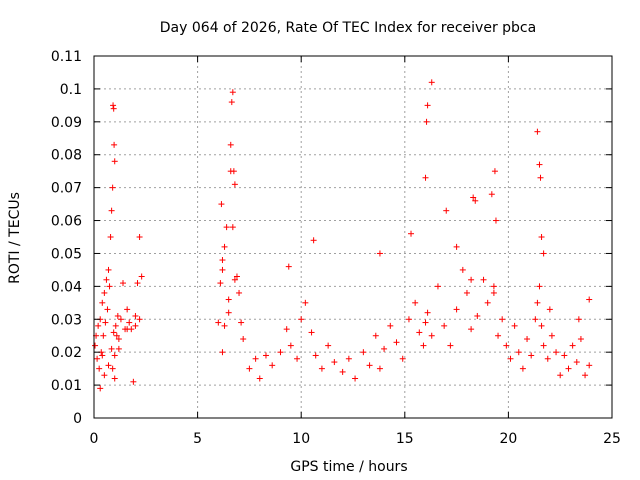  What do you see at coordinates (66, 123) in the screenshot?
I see `y-tick-label: 0.09` at bounding box center [66, 123].